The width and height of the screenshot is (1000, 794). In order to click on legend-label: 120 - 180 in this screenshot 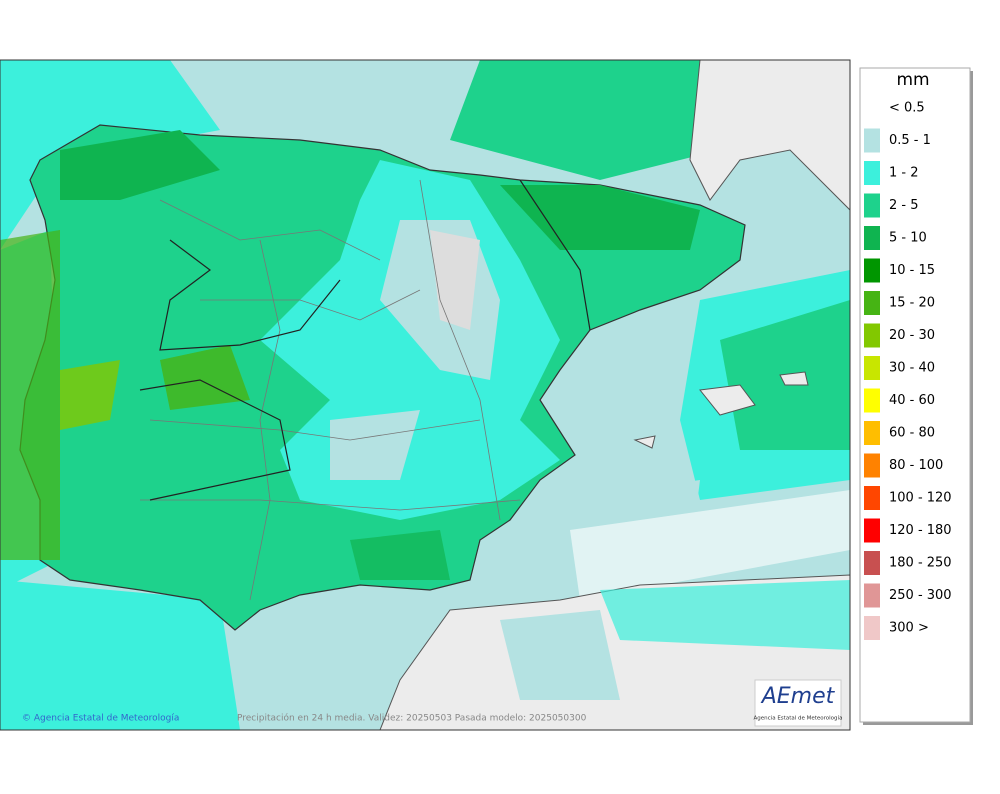, I will do `click(920, 530)`.